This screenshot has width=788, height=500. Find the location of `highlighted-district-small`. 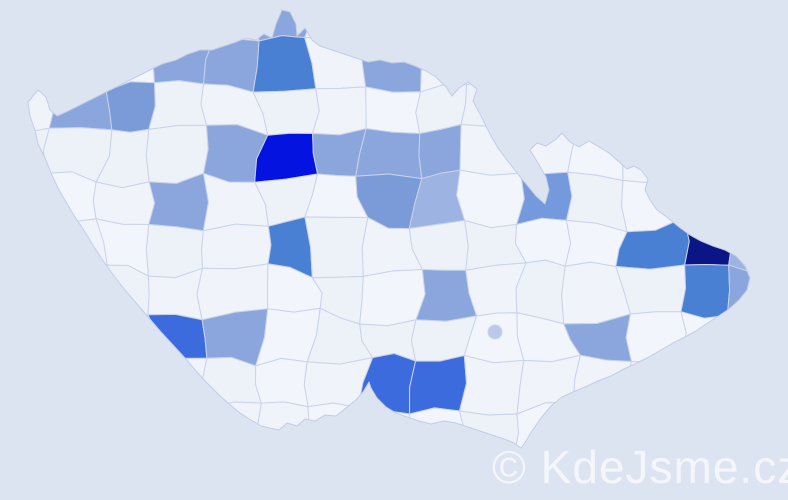

highlighted-district-small is located at coordinates (495, 332).